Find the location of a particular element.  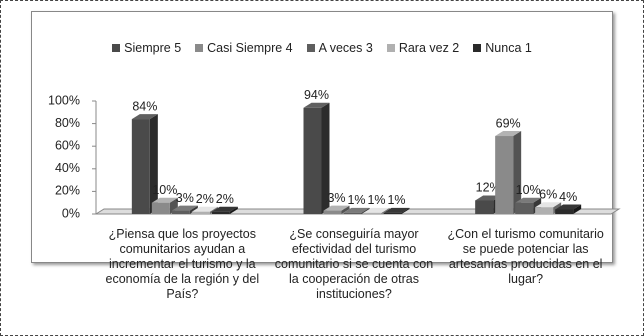

legend-item: Casi Siempre 4 is located at coordinates (244, 48).